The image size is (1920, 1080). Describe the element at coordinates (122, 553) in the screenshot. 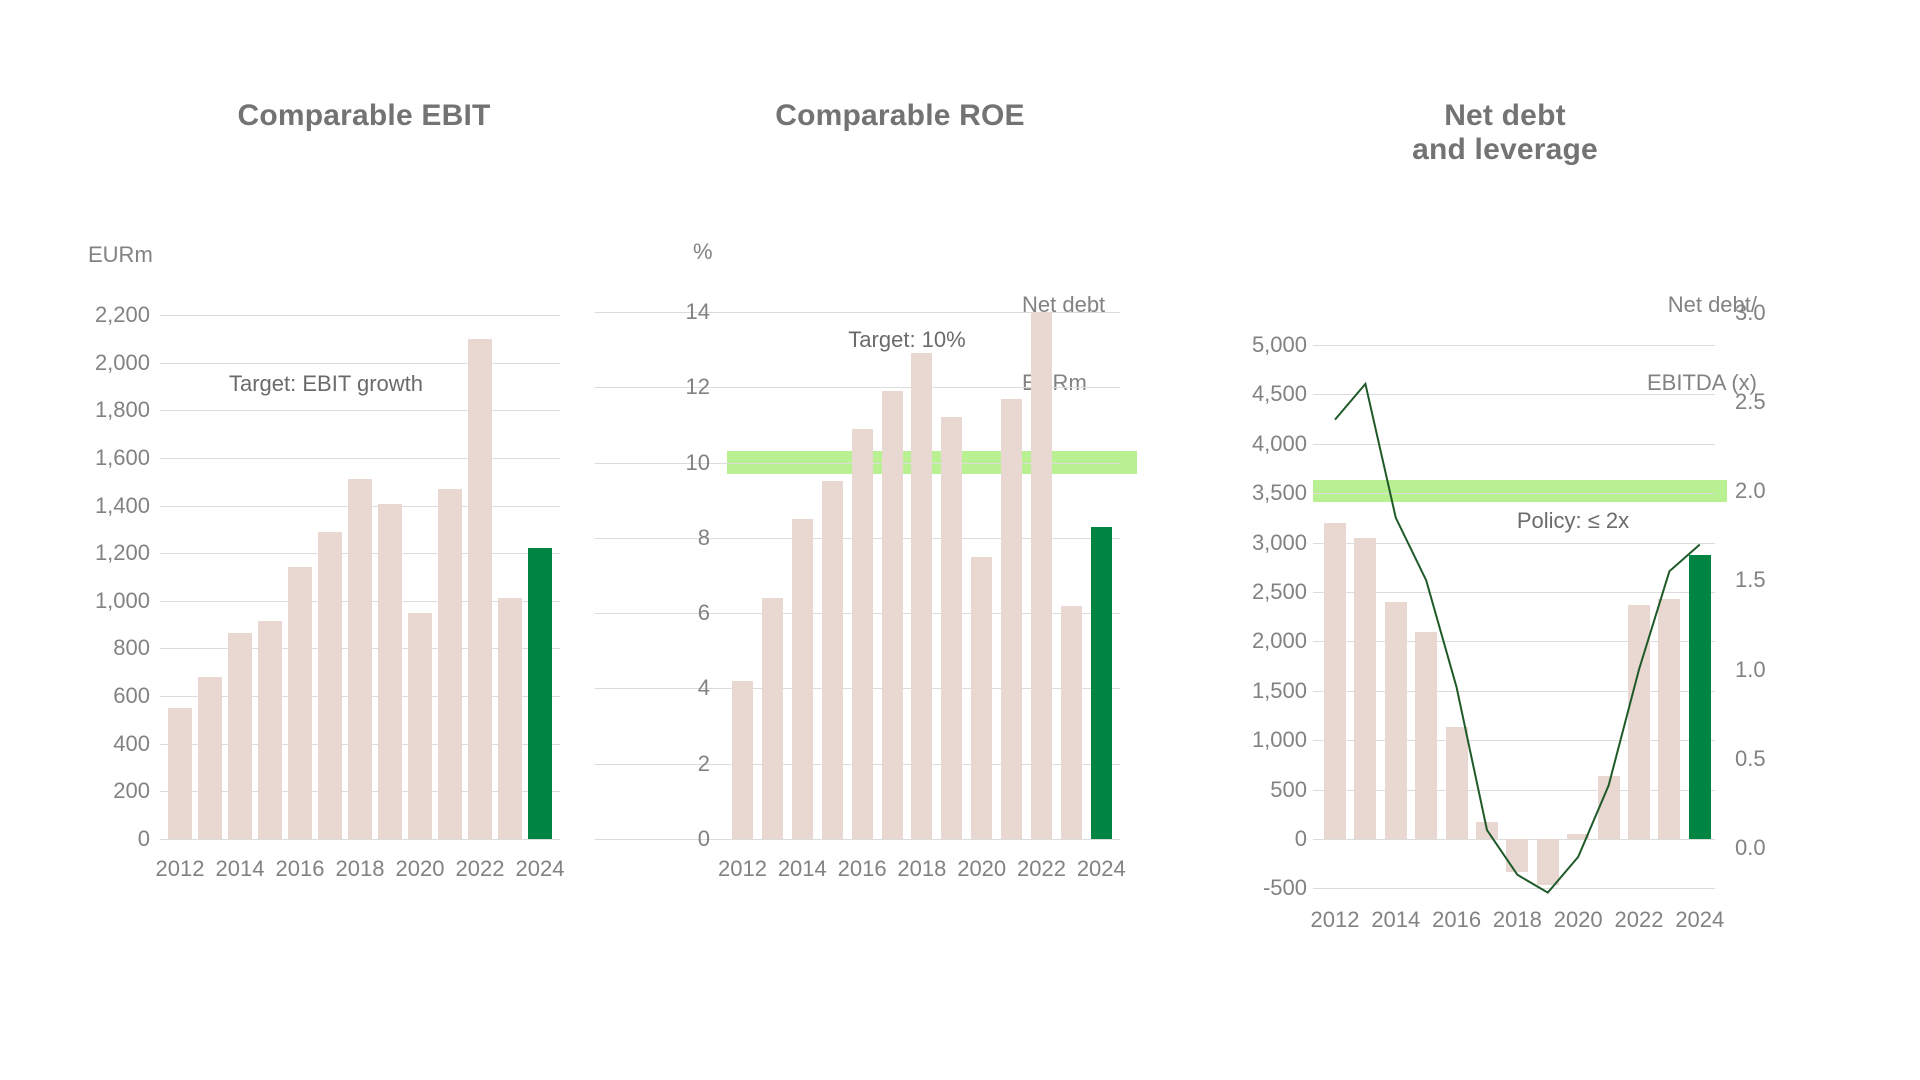

I see `y-tick-label: 1,200` at that location.